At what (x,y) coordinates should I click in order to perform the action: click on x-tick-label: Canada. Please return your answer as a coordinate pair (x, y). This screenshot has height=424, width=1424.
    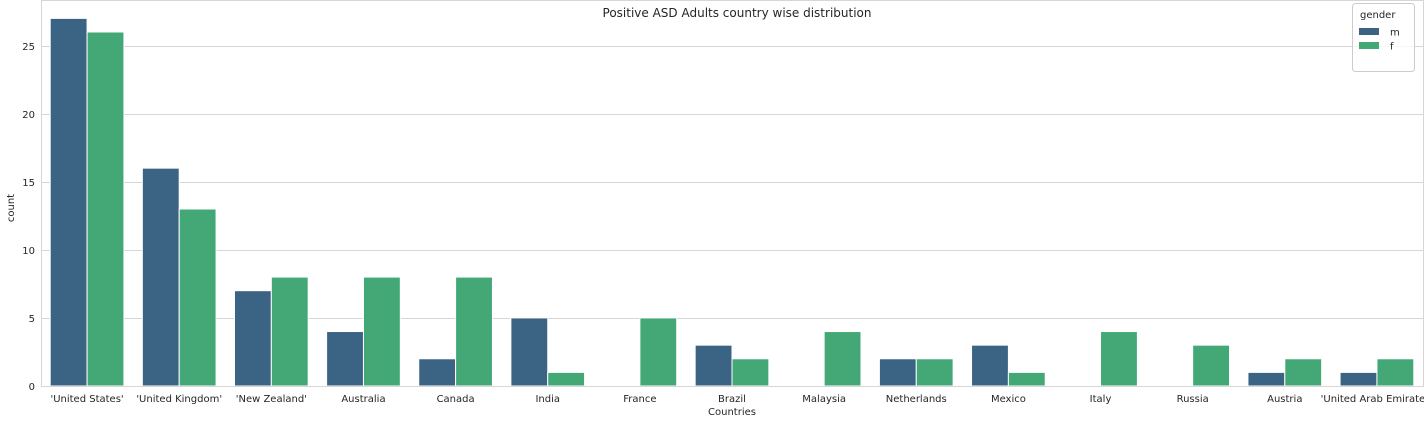
    Looking at the image, I should click on (456, 399).